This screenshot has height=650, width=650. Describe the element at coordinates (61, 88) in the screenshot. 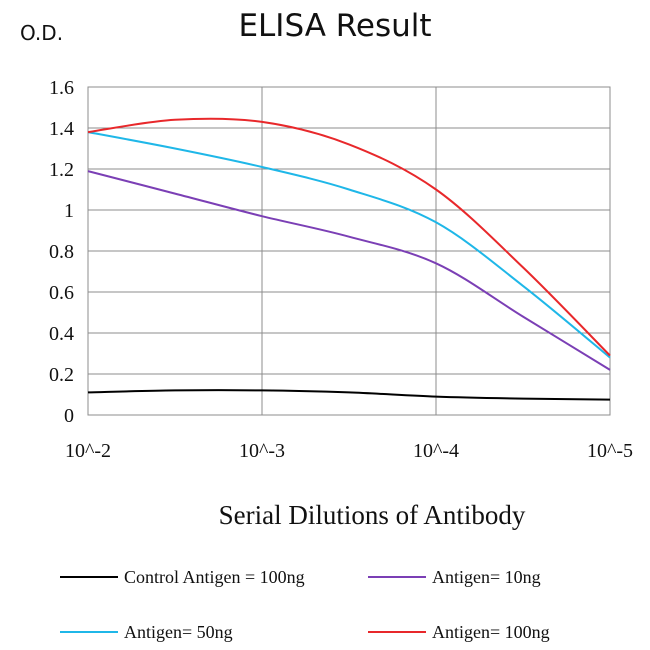

I see `y-tick-label: 1.6` at that location.